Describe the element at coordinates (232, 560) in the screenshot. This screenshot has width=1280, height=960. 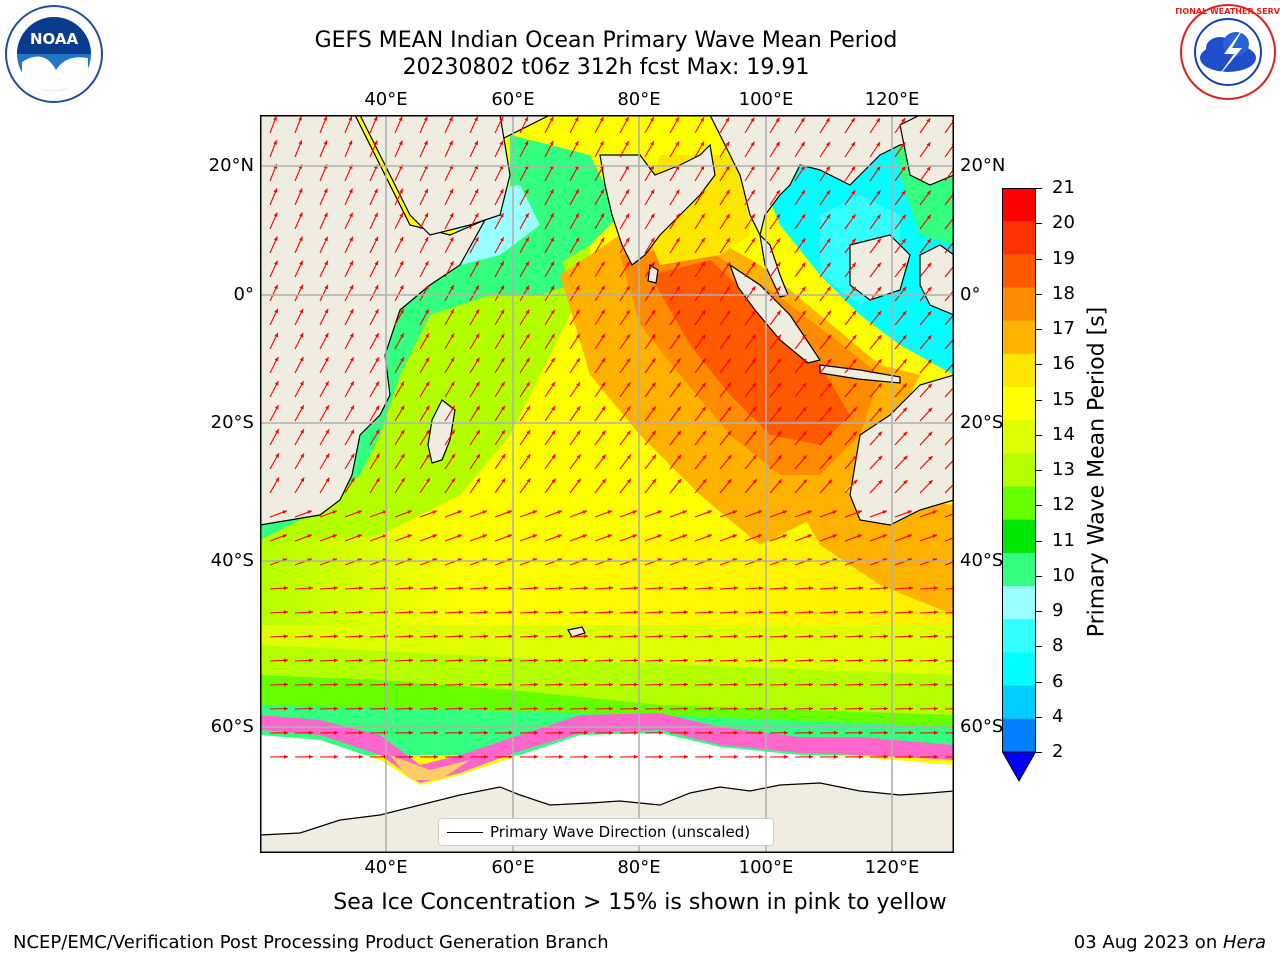
I see `lat-tick-left: 40°S` at that location.